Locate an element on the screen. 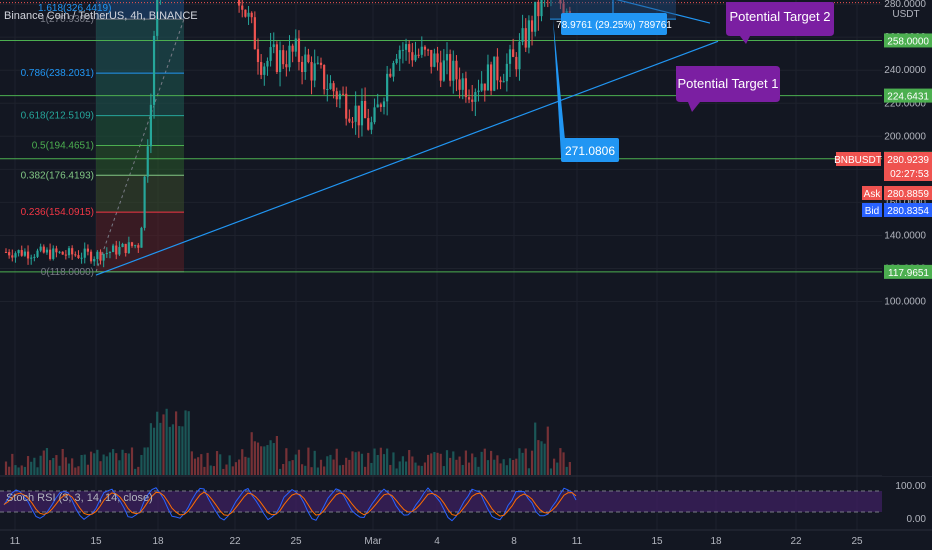 The height and width of the screenshot is (550, 932). symbol-title: Binance Coin / TetherUS, 4h, BINANCE is located at coordinates (101, 16).